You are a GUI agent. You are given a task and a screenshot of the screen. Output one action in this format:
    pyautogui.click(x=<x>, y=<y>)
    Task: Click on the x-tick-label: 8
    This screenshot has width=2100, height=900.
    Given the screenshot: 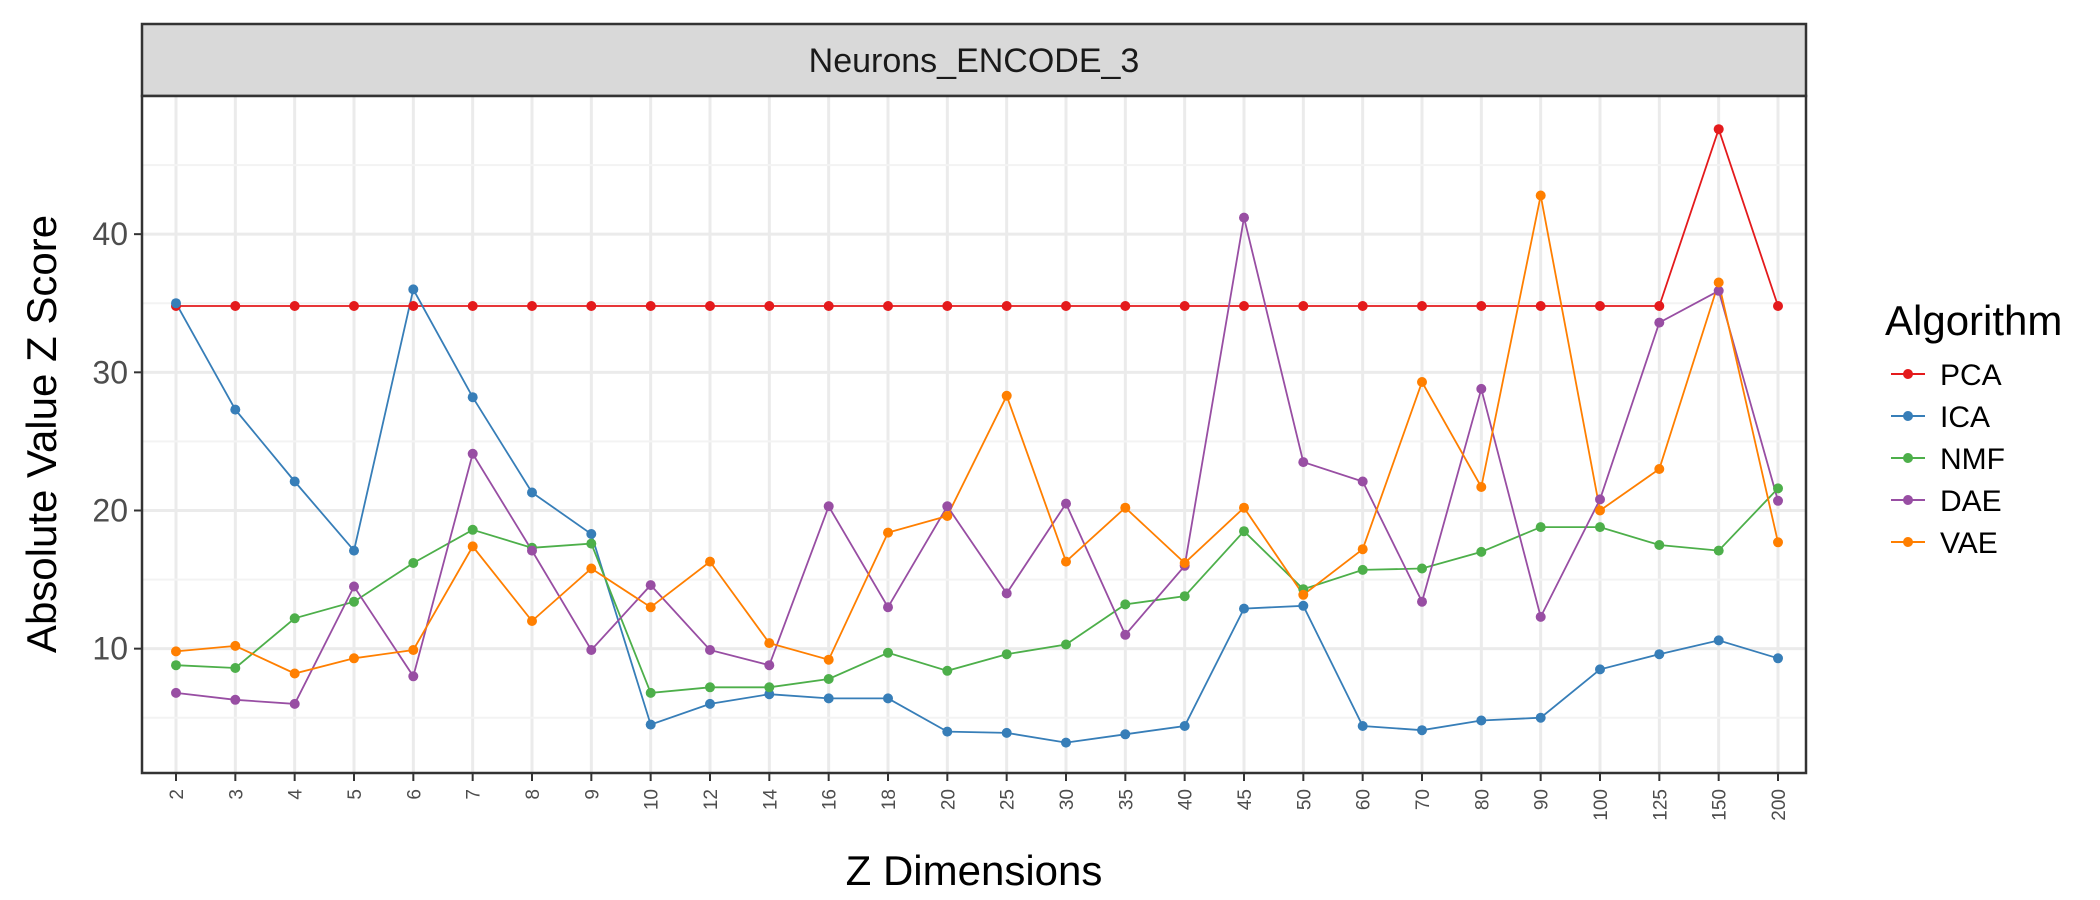 What is the action you would take?
    pyautogui.click(x=533, y=794)
    